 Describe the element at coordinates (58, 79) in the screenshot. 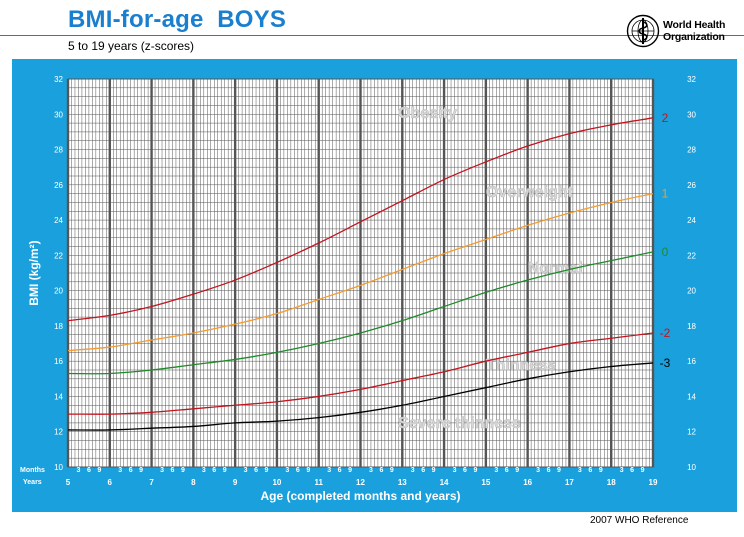

I see `y-tick-label-left: 32` at that location.